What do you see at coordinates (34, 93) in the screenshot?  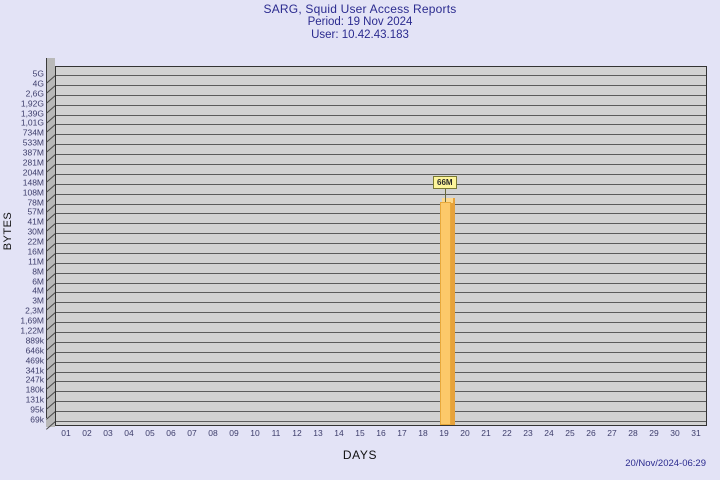 I see `y-axis-tick-label: 2,6G` at bounding box center [34, 93].